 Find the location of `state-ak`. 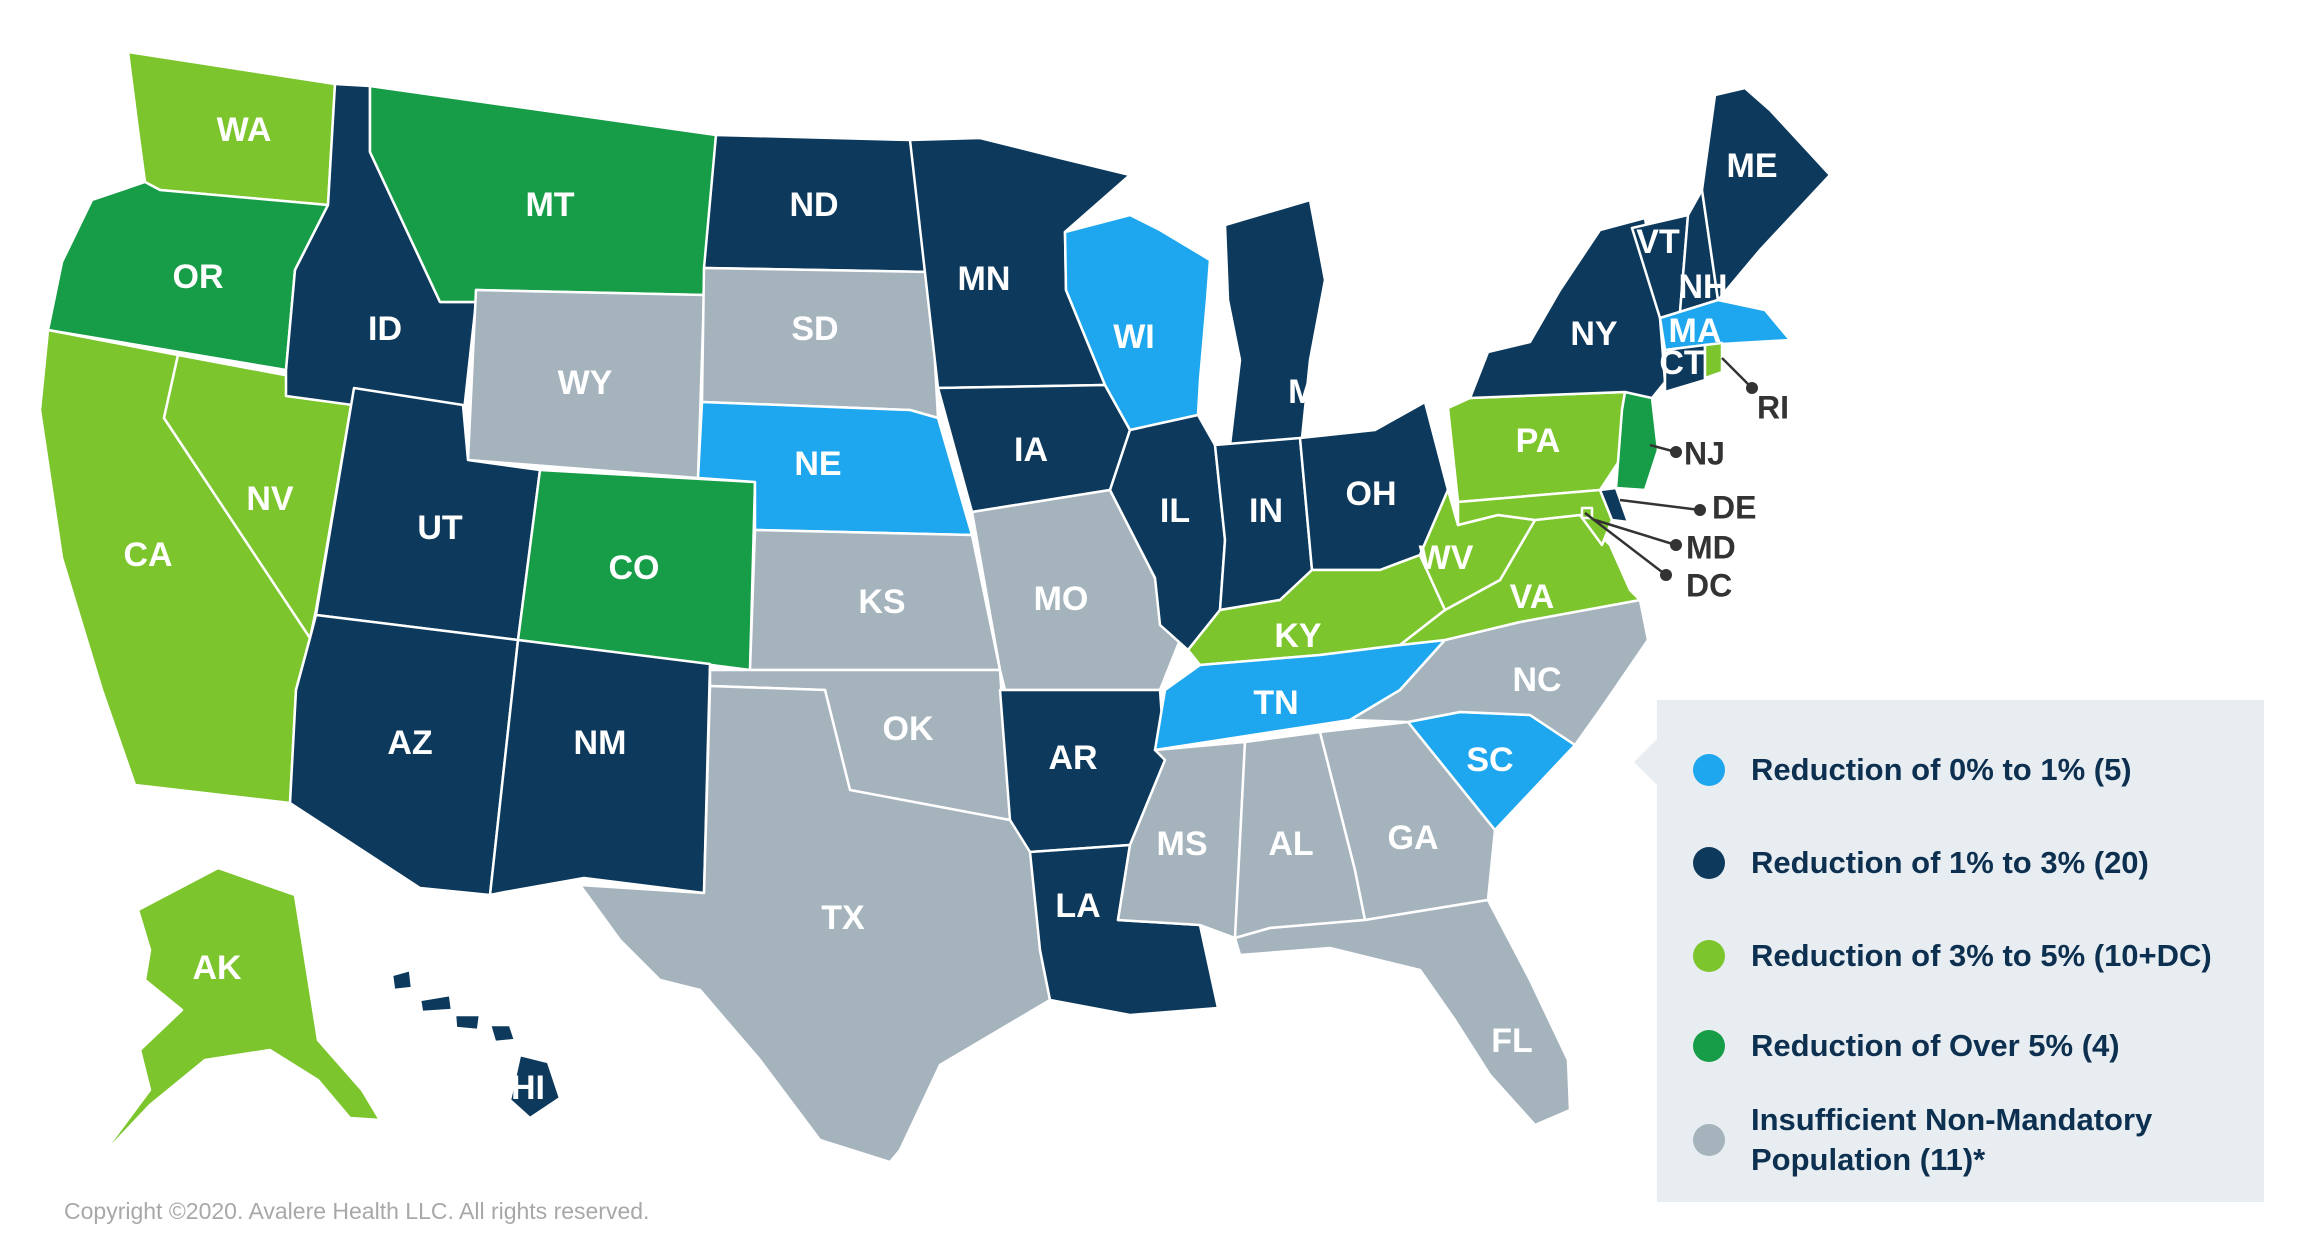

state-ak is located at coordinates (239, 1014).